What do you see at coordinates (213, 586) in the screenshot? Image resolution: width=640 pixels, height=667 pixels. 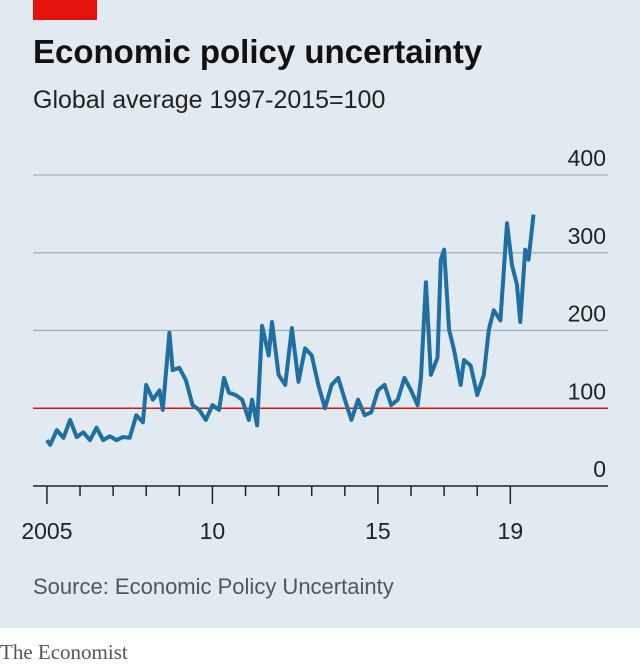 I see `source: Source: Economic Policy Uncertainty` at bounding box center [213, 586].